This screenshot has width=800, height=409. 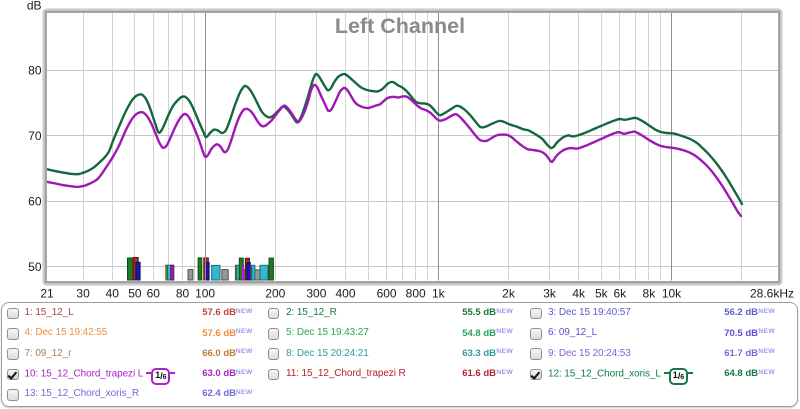 What do you see at coordinates (83, 294) in the screenshot?
I see `svg-text: 30` at bounding box center [83, 294].